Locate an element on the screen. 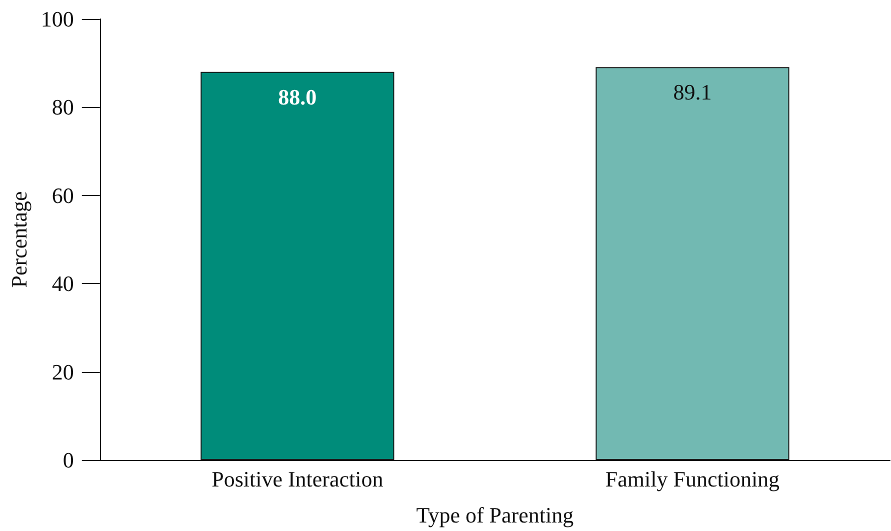 This screenshot has width=891, height=531. x-tick-label: Positive Interaction is located at coordinates (298, 479).